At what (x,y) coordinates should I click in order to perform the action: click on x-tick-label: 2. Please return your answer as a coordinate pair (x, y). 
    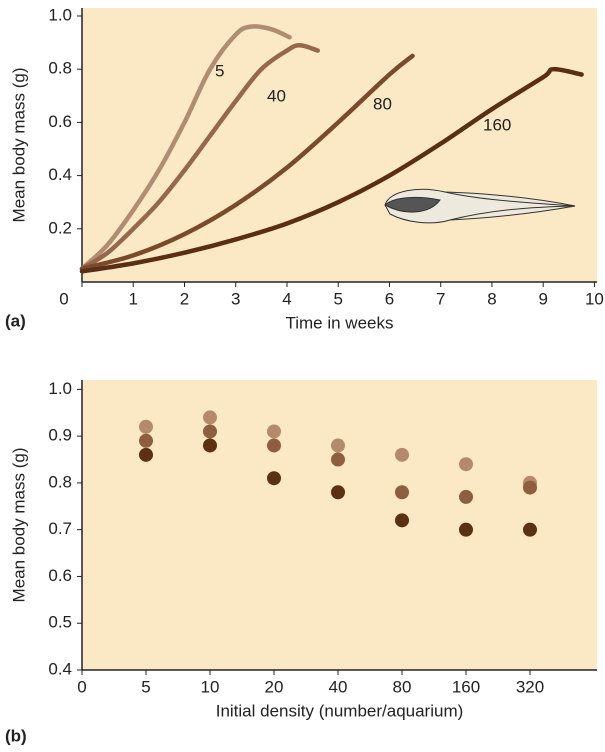
    Looking at the image, I should click on (184, 298).